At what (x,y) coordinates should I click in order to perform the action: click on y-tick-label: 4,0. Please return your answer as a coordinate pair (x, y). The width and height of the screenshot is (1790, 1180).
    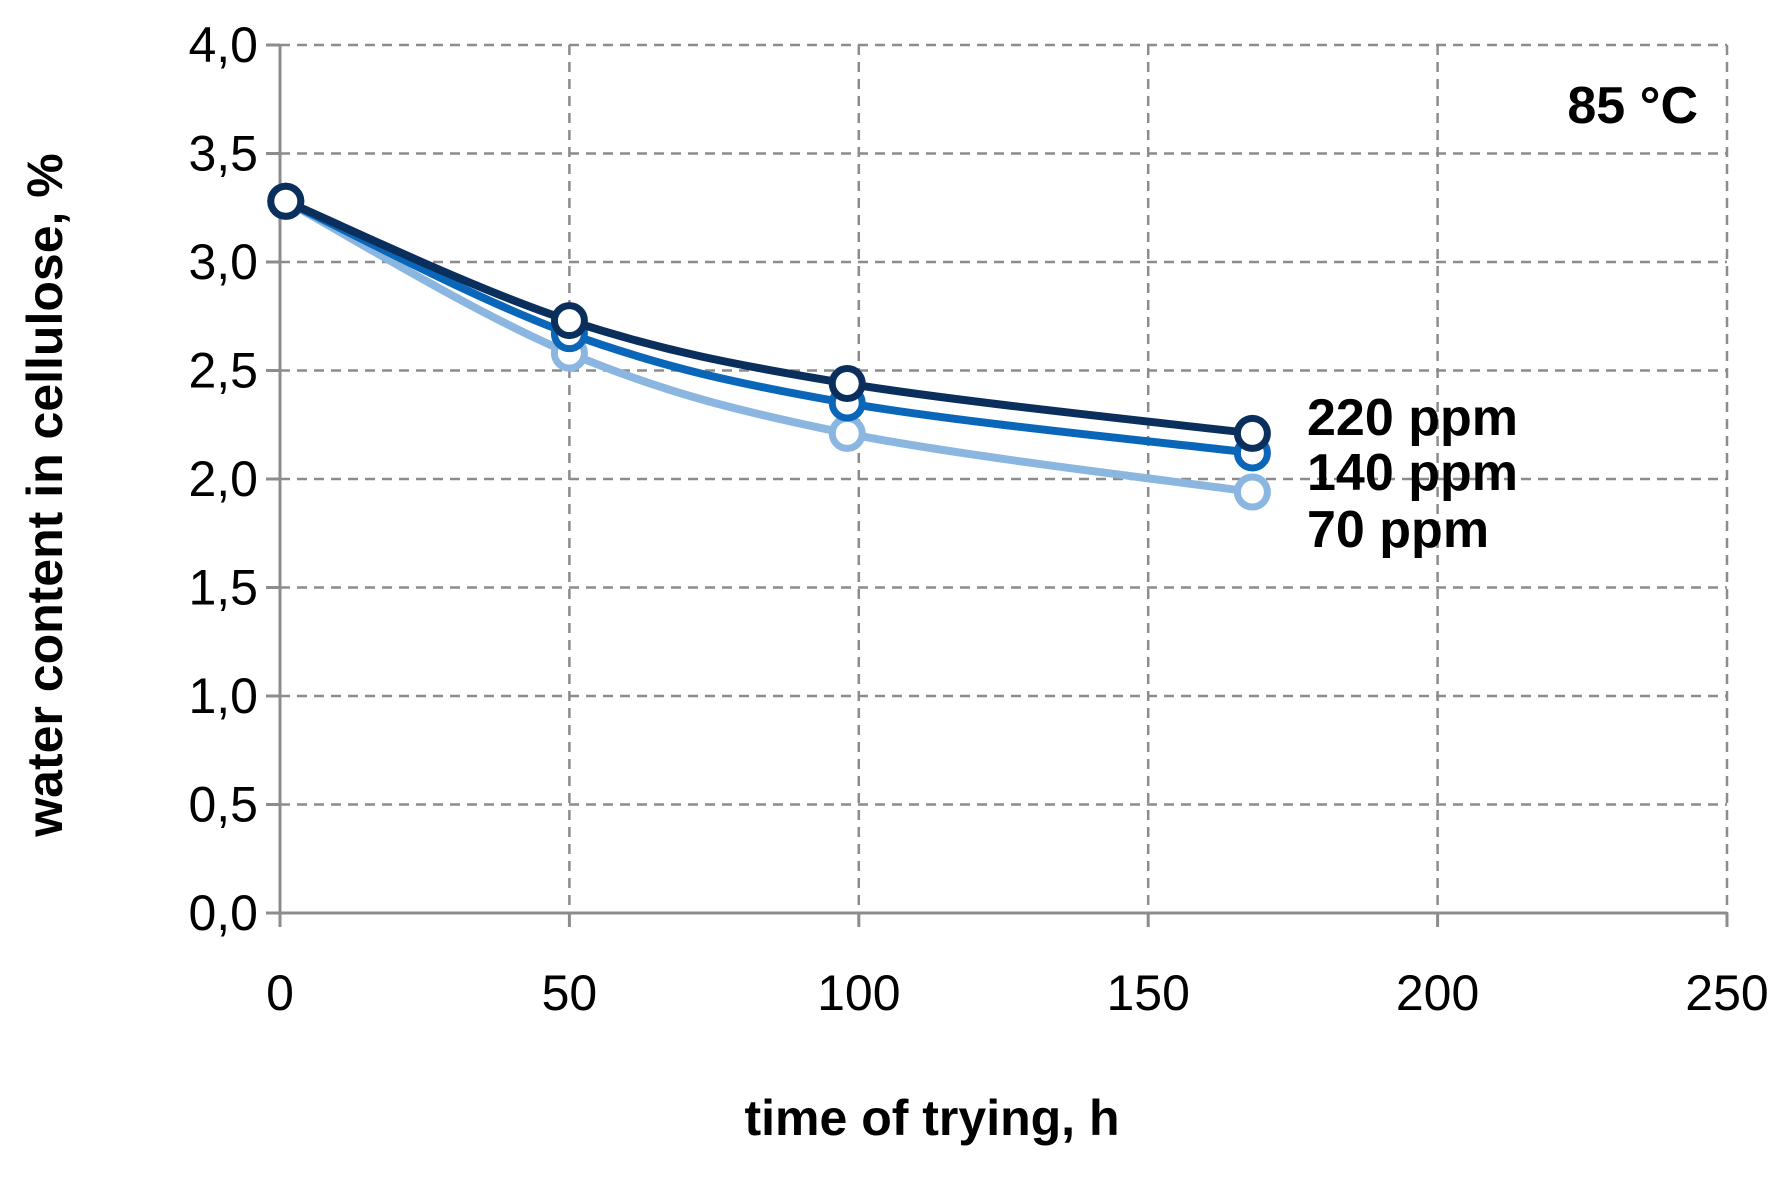
    Looking at the image, I should click on (223, 45).